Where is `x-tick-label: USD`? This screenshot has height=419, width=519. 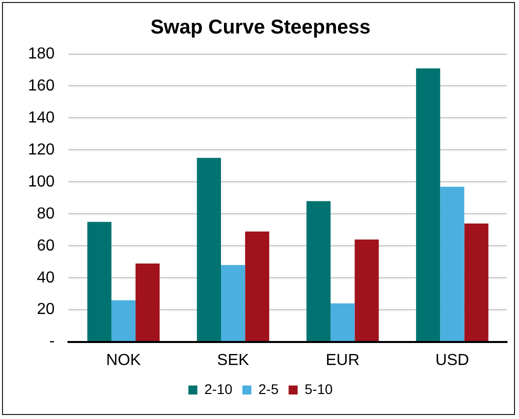
x-tick-label: USD is located at coordinates (452, 360).